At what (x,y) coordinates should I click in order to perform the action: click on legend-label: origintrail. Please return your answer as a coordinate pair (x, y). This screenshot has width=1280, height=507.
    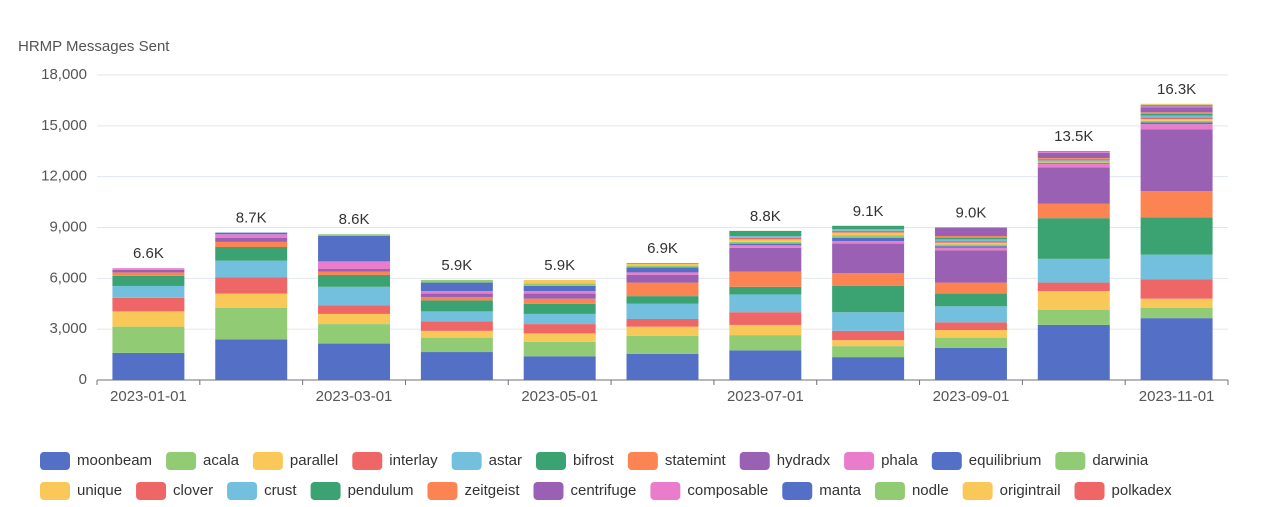
    Looking at the image, I should click on (1030, 490).